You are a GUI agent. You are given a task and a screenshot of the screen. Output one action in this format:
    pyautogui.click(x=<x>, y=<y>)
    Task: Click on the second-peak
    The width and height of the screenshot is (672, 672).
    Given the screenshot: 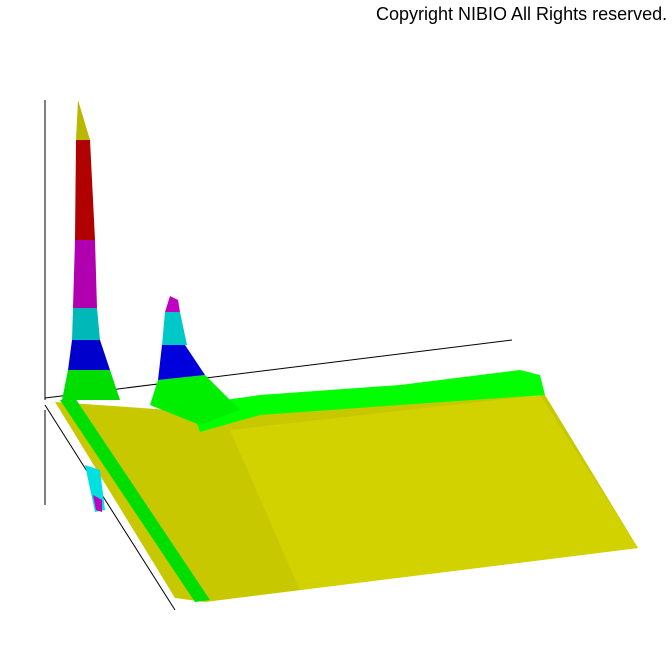 What is the action you would take?
    pyautogui.click(x=195, y=360)
    